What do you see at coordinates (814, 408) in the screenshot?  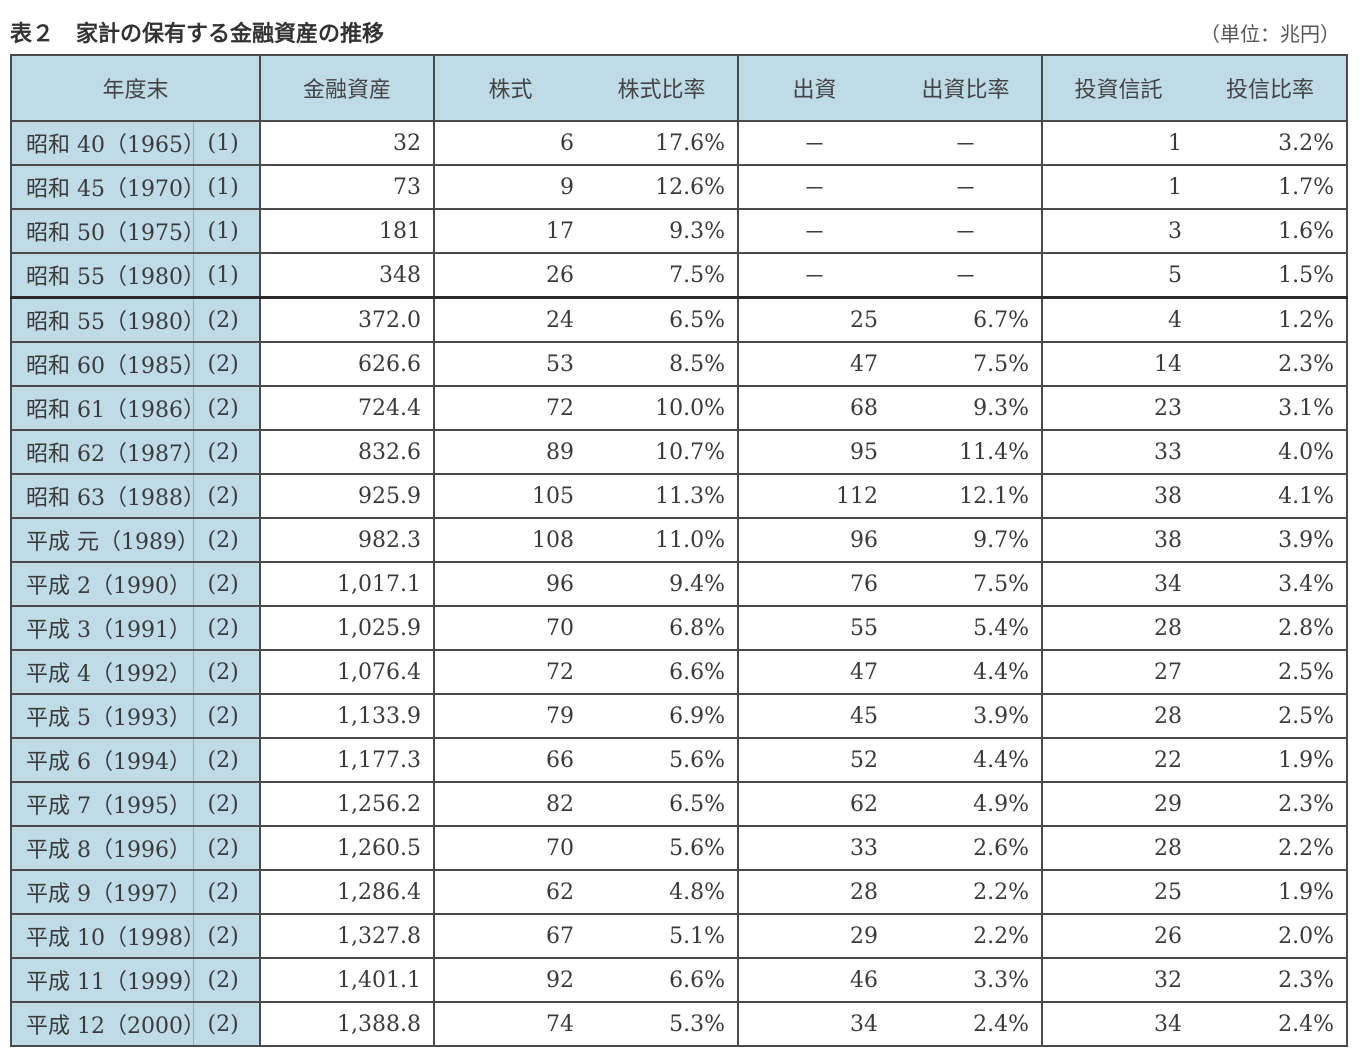 I see `row-investment-cell: 68` at bounding box center [814, 408].